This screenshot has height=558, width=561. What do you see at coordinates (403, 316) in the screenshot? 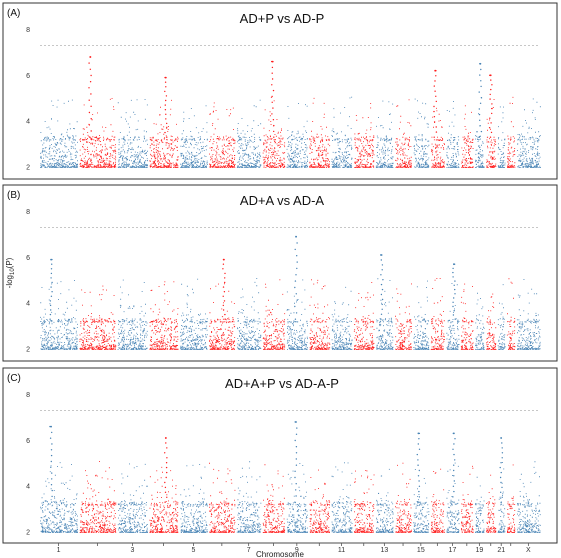
I see `chromosome-14-points` at bounding box center [403, 316].